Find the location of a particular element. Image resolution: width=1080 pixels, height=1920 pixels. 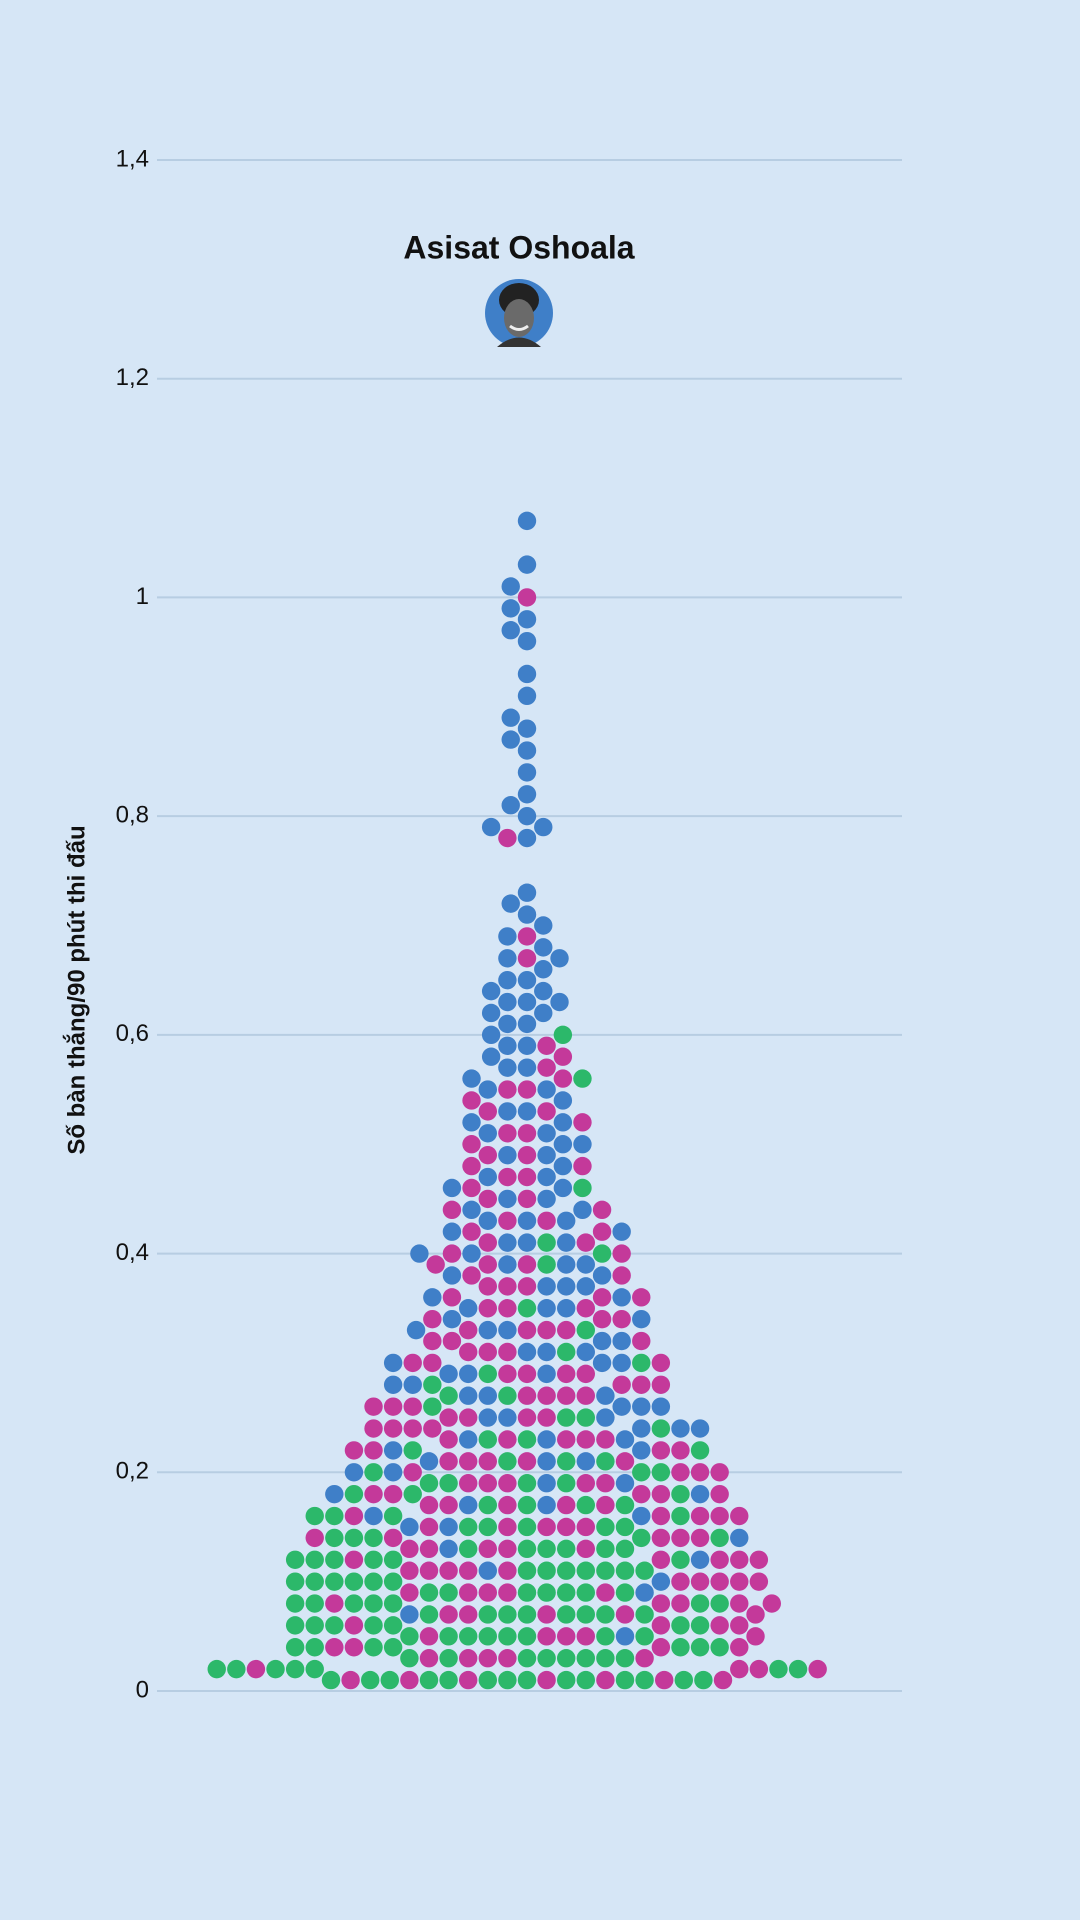

player-name: Asisat Oshoala is located at coordinates (518, 247).